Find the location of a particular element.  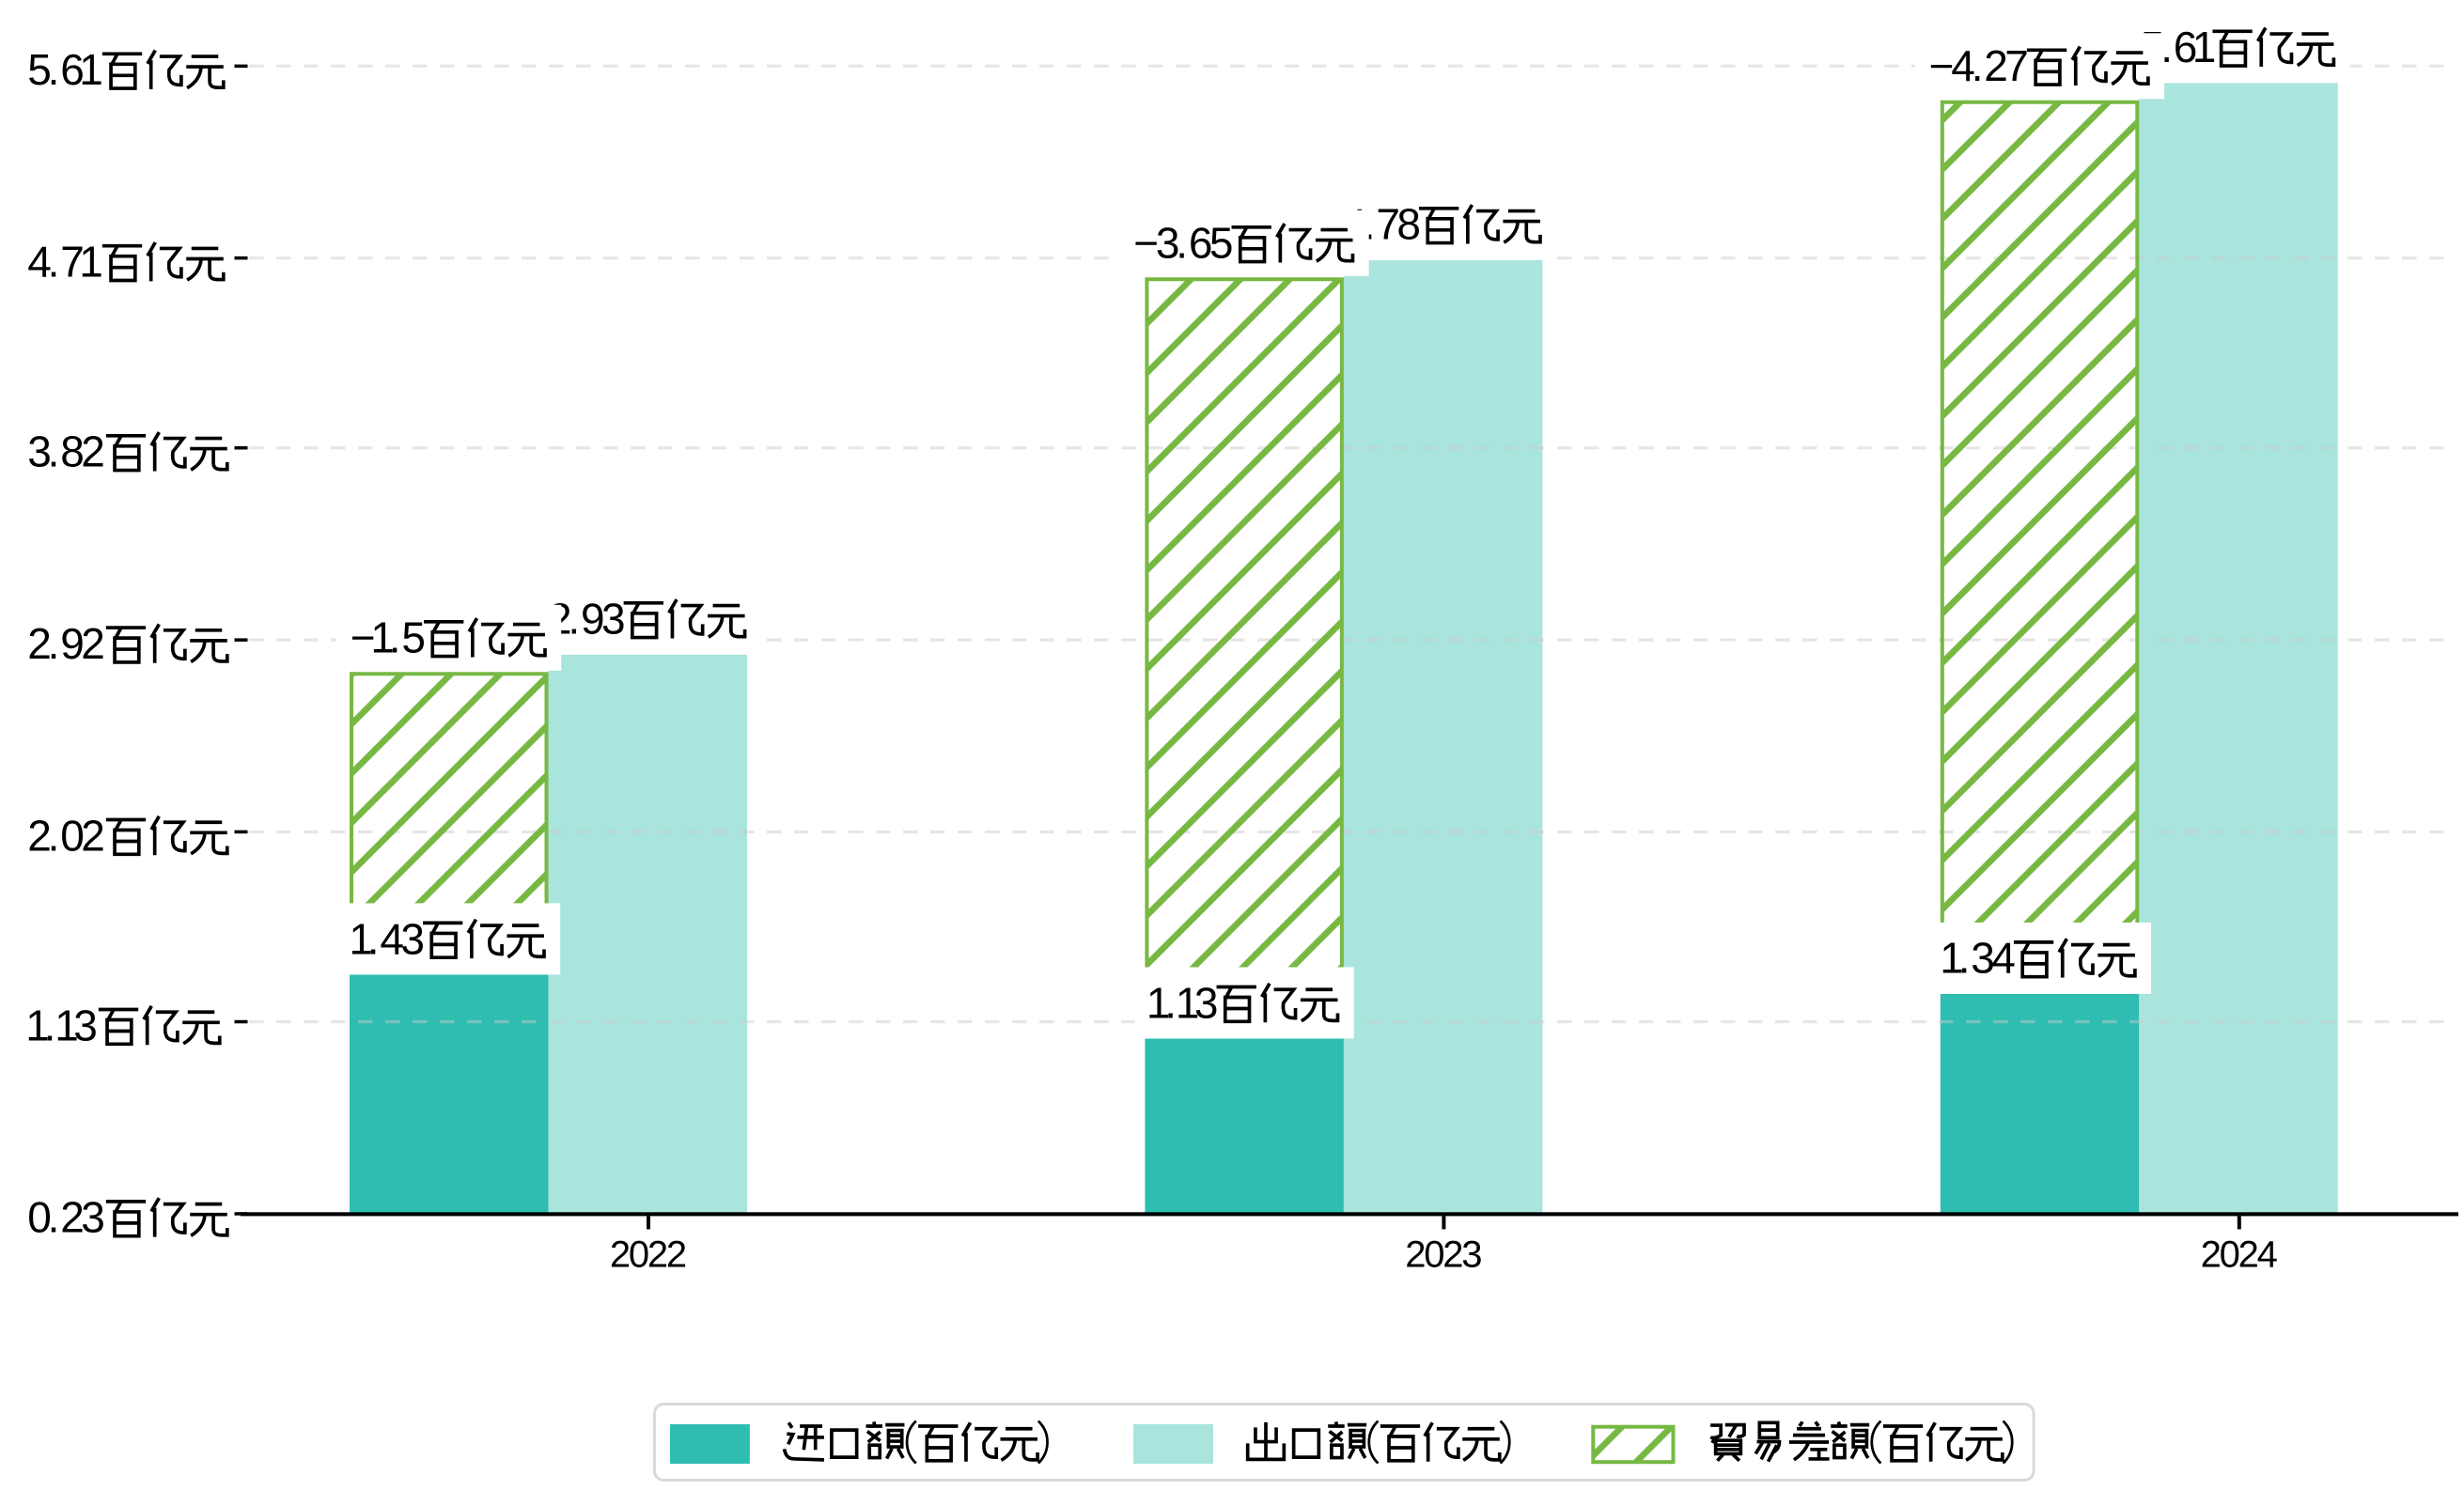

svg-text: 3.82 is located at coordinates (66, 451).